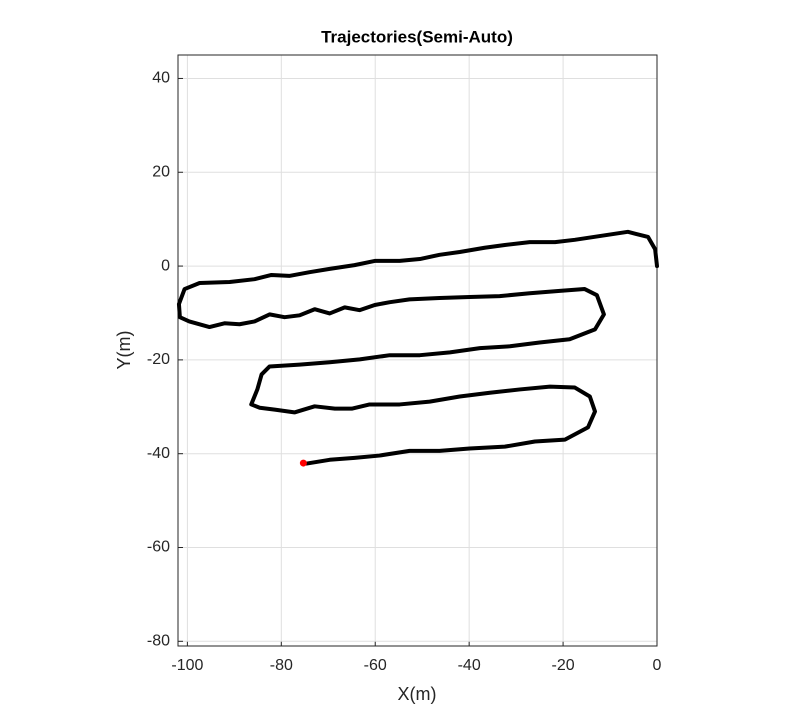  What do you see at coordinates (375, 665) in the screenshot?
I see `x-tick-label: -60` at bounding box center [375, 665].